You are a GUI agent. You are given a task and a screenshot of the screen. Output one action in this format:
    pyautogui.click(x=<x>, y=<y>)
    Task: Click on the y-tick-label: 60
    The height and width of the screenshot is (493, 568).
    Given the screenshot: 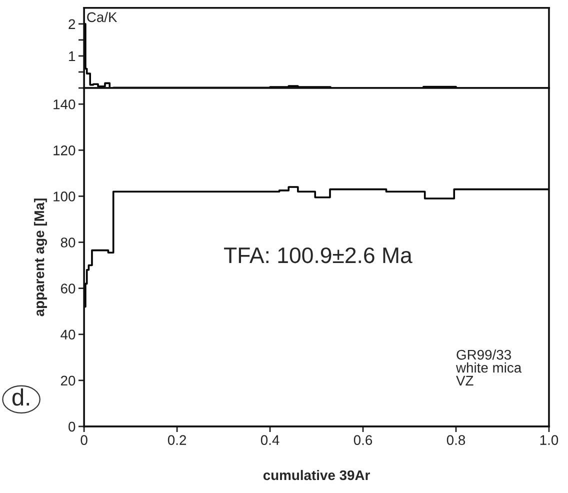 What is the action you would take?
    pyautogui.click(x=68, y=289)
    